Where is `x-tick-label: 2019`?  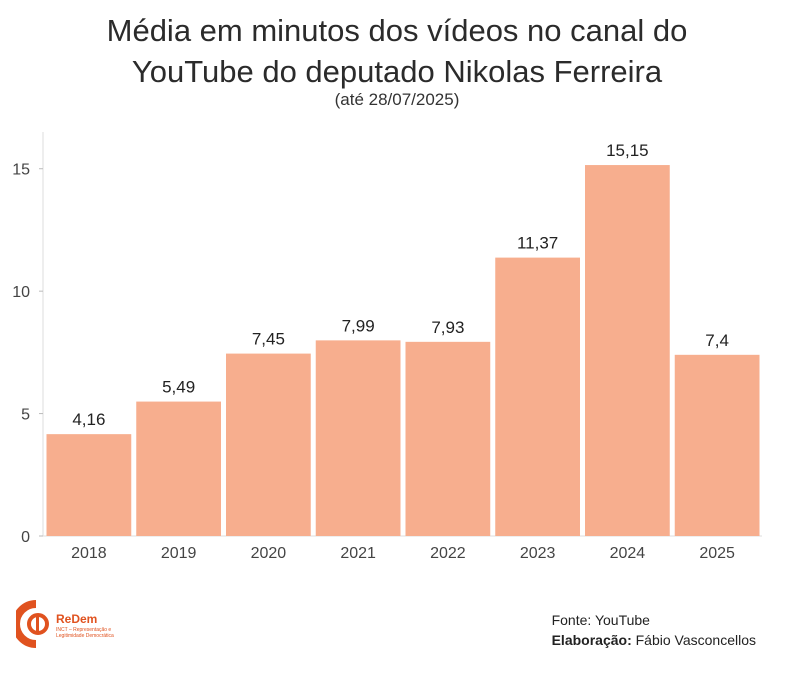
x-tick-label: 2019 is located at coordinates (179, 553).